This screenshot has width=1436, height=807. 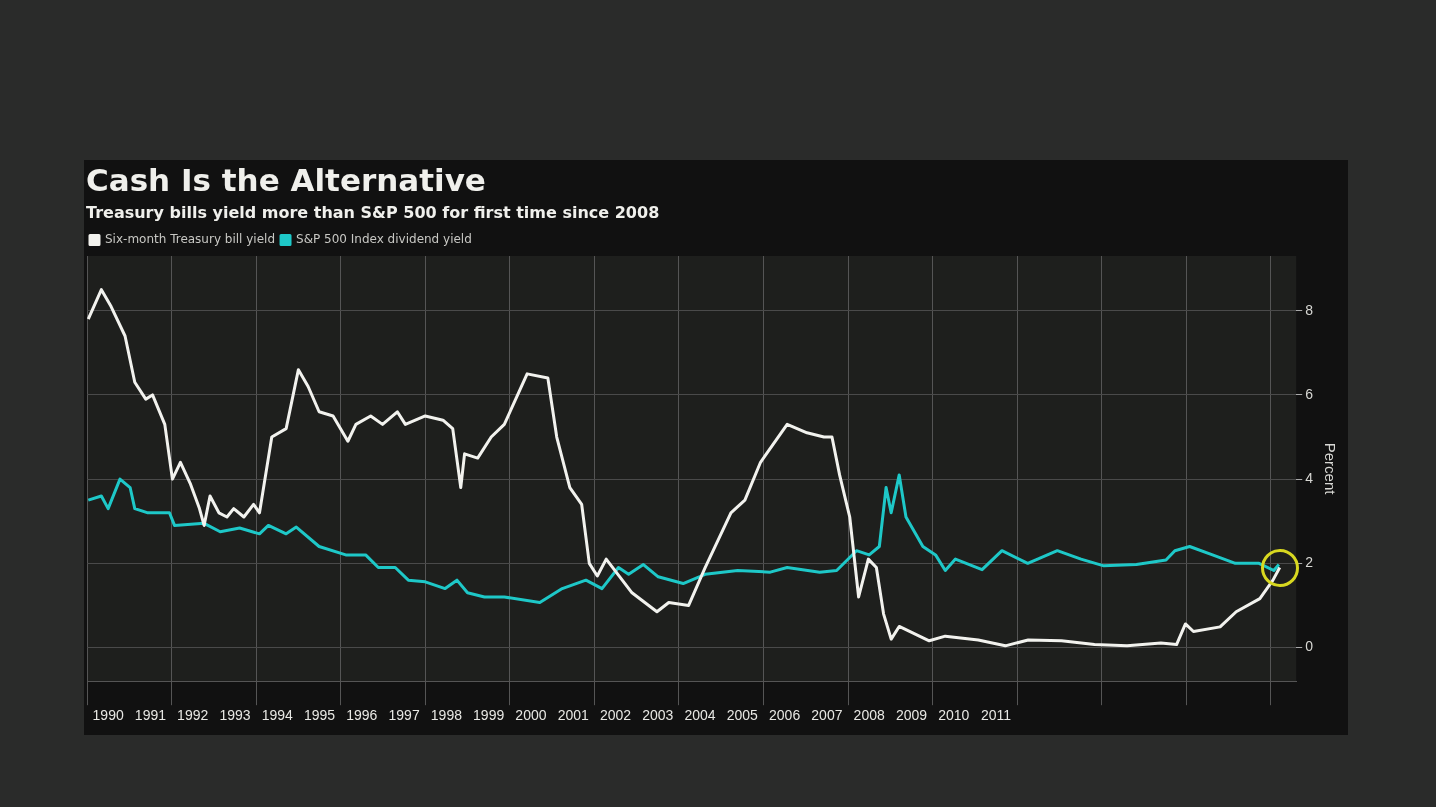 What do you see at coordinates (954, 715) in the screenshot?
I see `x-tick-label: 2010` at bounding box center [954, 715].